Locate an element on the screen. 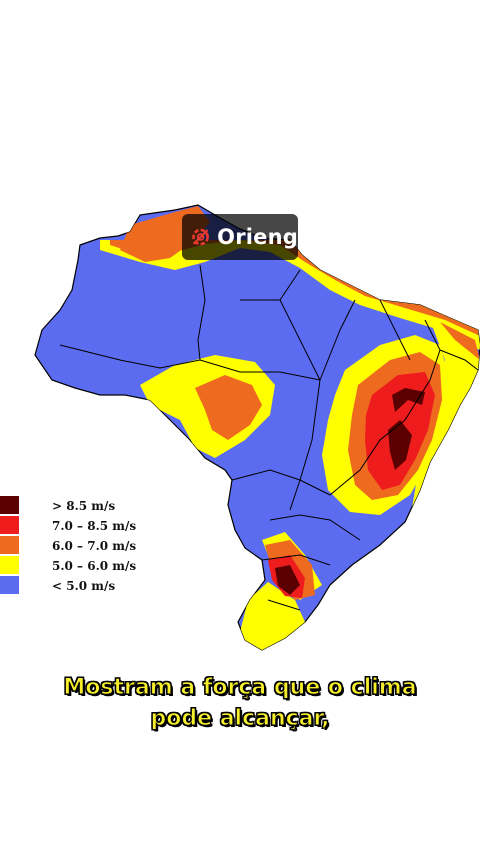  zone-south-darkred is located at coordinates (287, 580).